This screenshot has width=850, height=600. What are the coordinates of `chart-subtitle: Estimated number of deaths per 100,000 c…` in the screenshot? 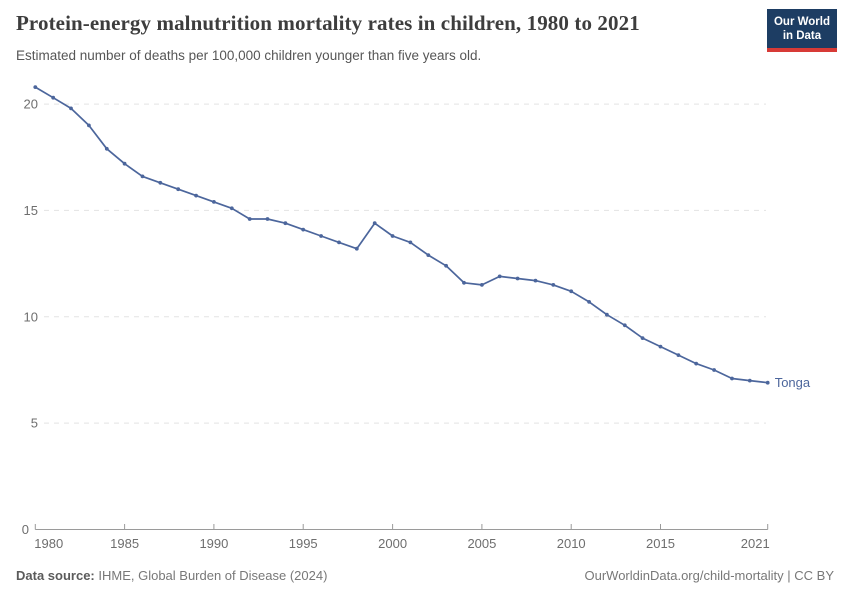 It's located at (249, 55).